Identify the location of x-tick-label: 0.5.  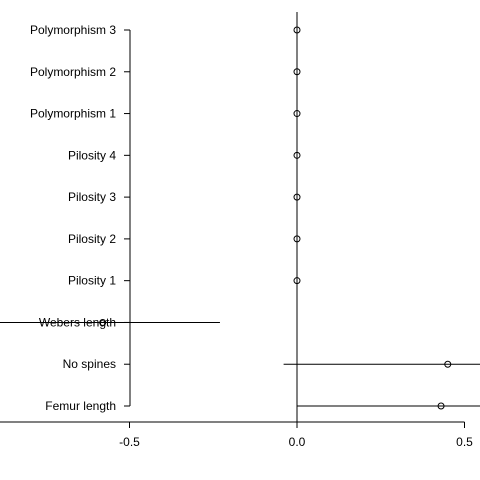
(464, 442).